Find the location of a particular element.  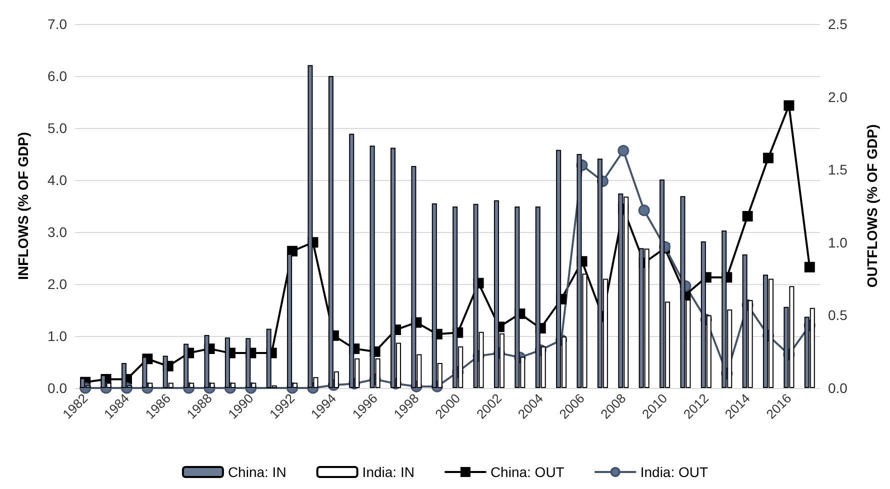

y-tick-label: 5.0 is located at coordinates (58, 128).